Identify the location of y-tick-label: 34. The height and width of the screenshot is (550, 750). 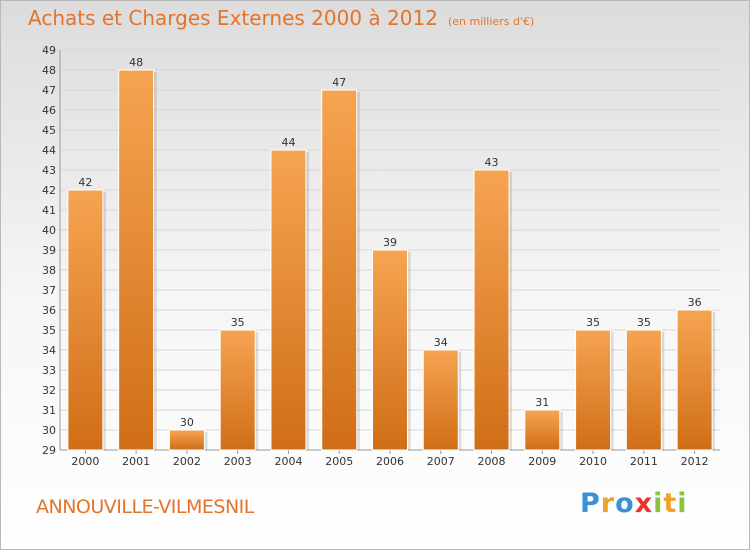
(49, 350).